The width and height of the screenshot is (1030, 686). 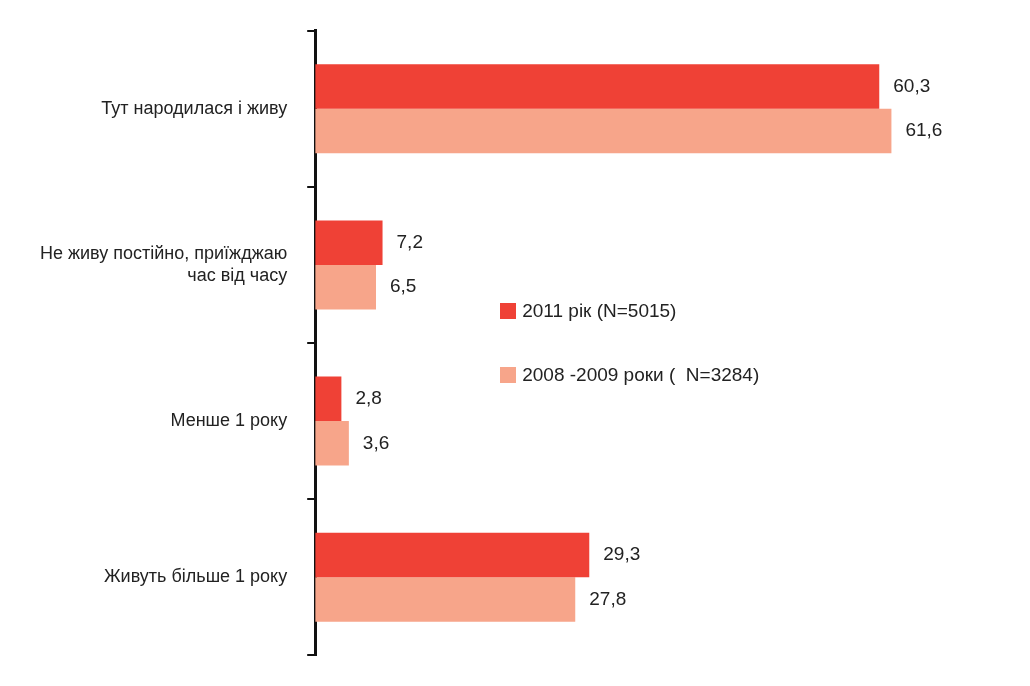 I want to click on data-label: 60,3, so click(x=912, y=85).